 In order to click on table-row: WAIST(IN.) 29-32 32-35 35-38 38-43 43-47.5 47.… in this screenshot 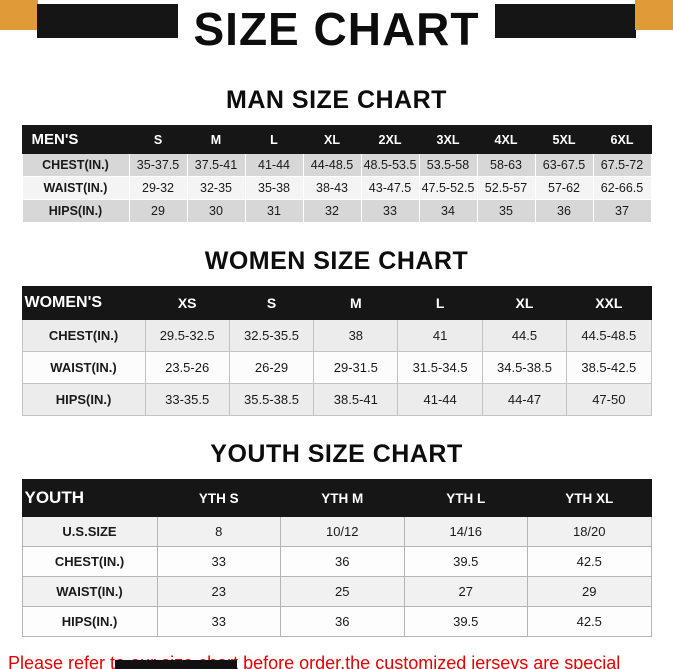, I will do `click(336, 188)`.